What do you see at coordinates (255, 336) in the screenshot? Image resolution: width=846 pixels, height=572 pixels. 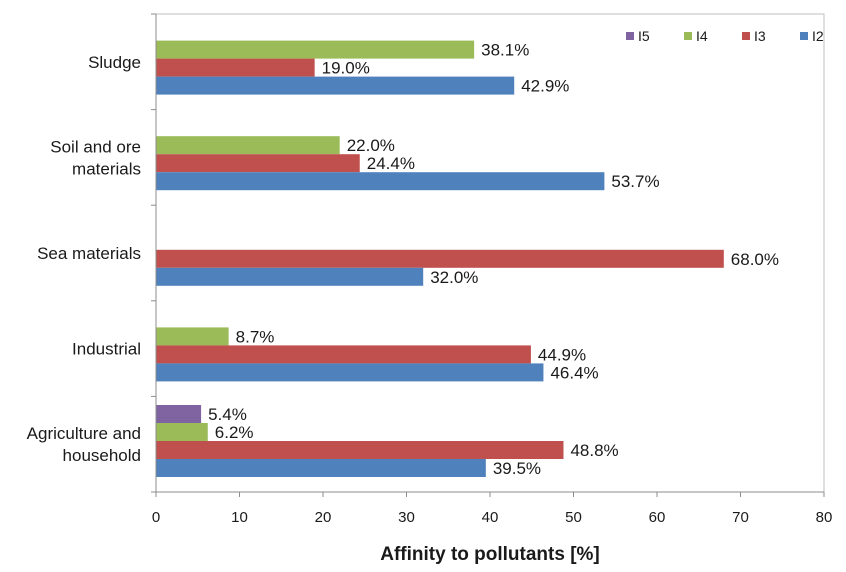 I see `data-label-i4-3: 8.7%` at bounding box center [255, 336].